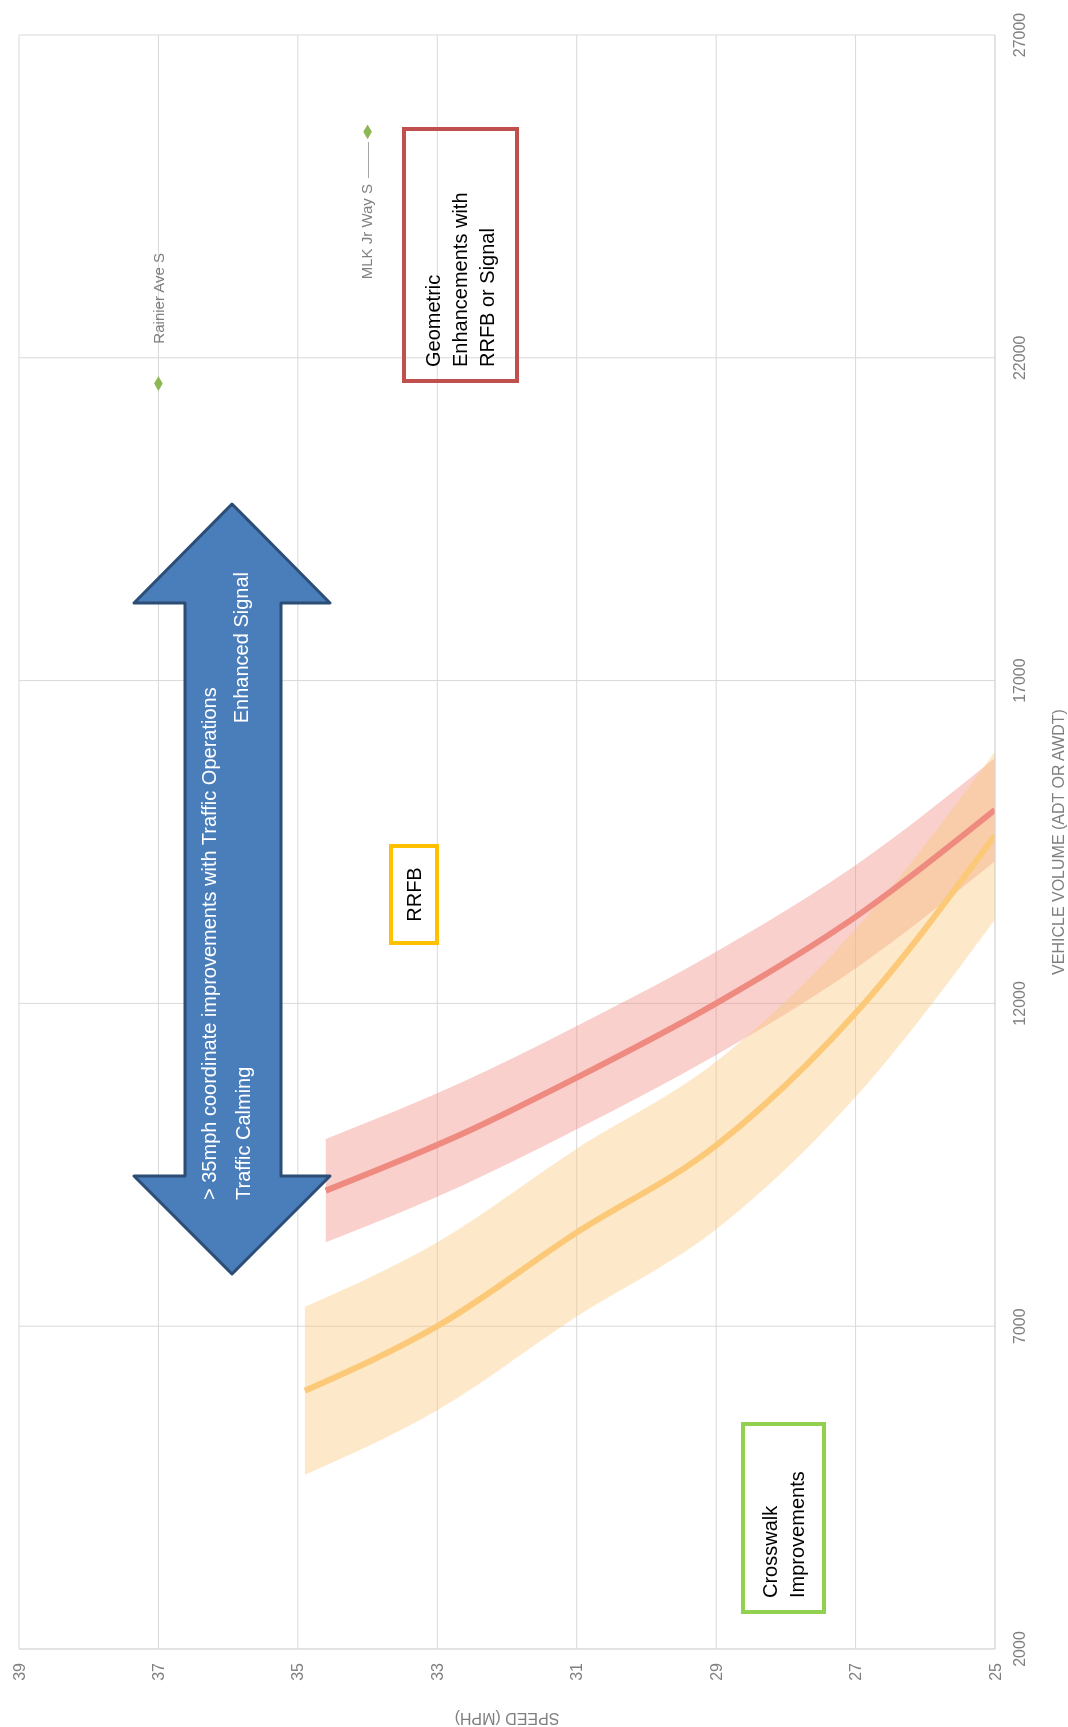 The height and width of the screenshot is (1727, 1068). What do you see at coordinates (1019, 35) in the screenshot?
I see `y-tick-label: 27000` at bounding box center [1019, 35].